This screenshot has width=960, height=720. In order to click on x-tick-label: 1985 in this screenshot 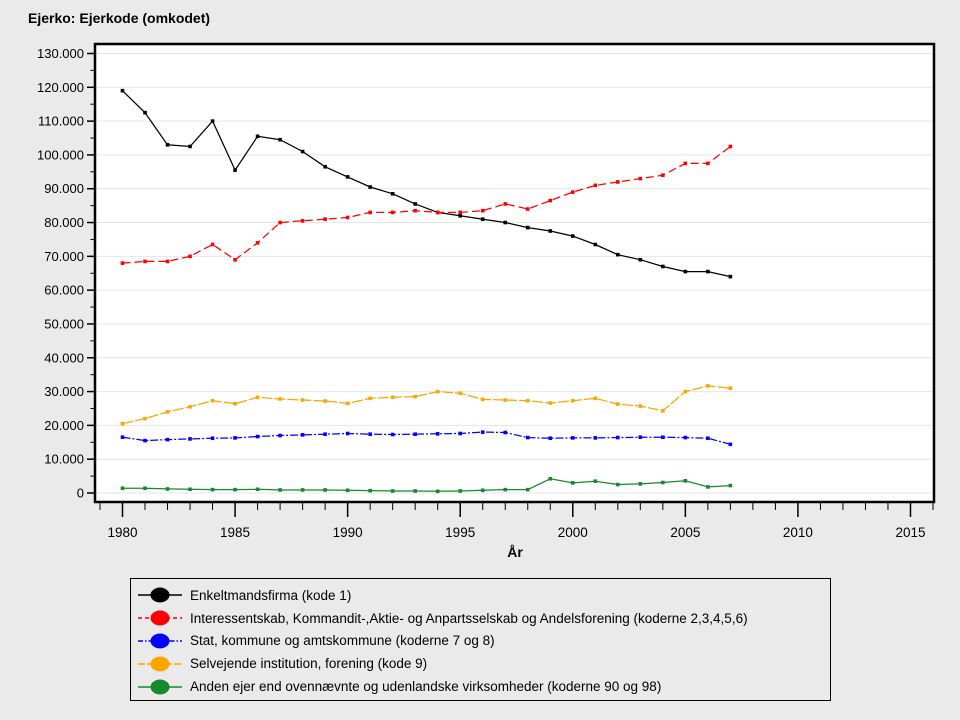, I will do `click(235, 532)`.